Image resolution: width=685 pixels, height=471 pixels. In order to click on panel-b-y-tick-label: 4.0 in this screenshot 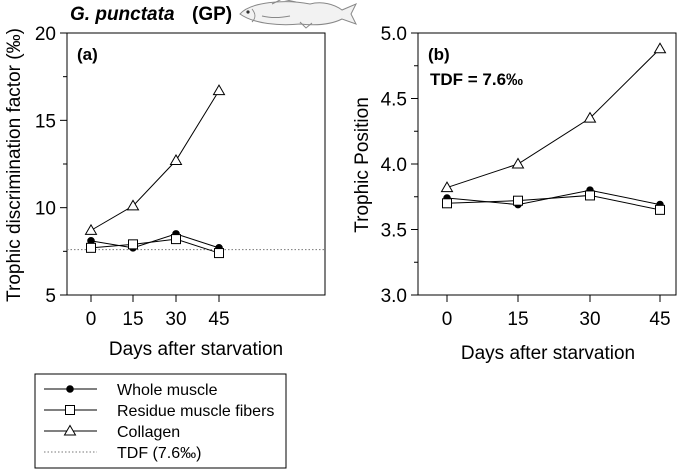, I will do `click(394, 165)`.